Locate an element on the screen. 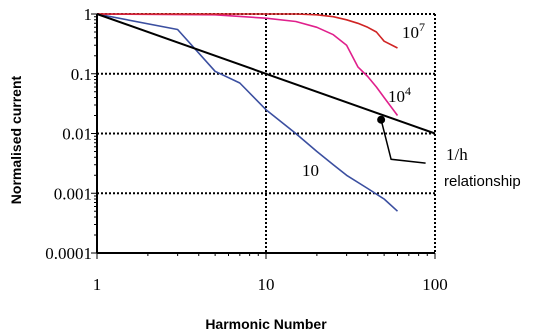  y-axis-title: Normalised current is located at coordinates (16, 139).